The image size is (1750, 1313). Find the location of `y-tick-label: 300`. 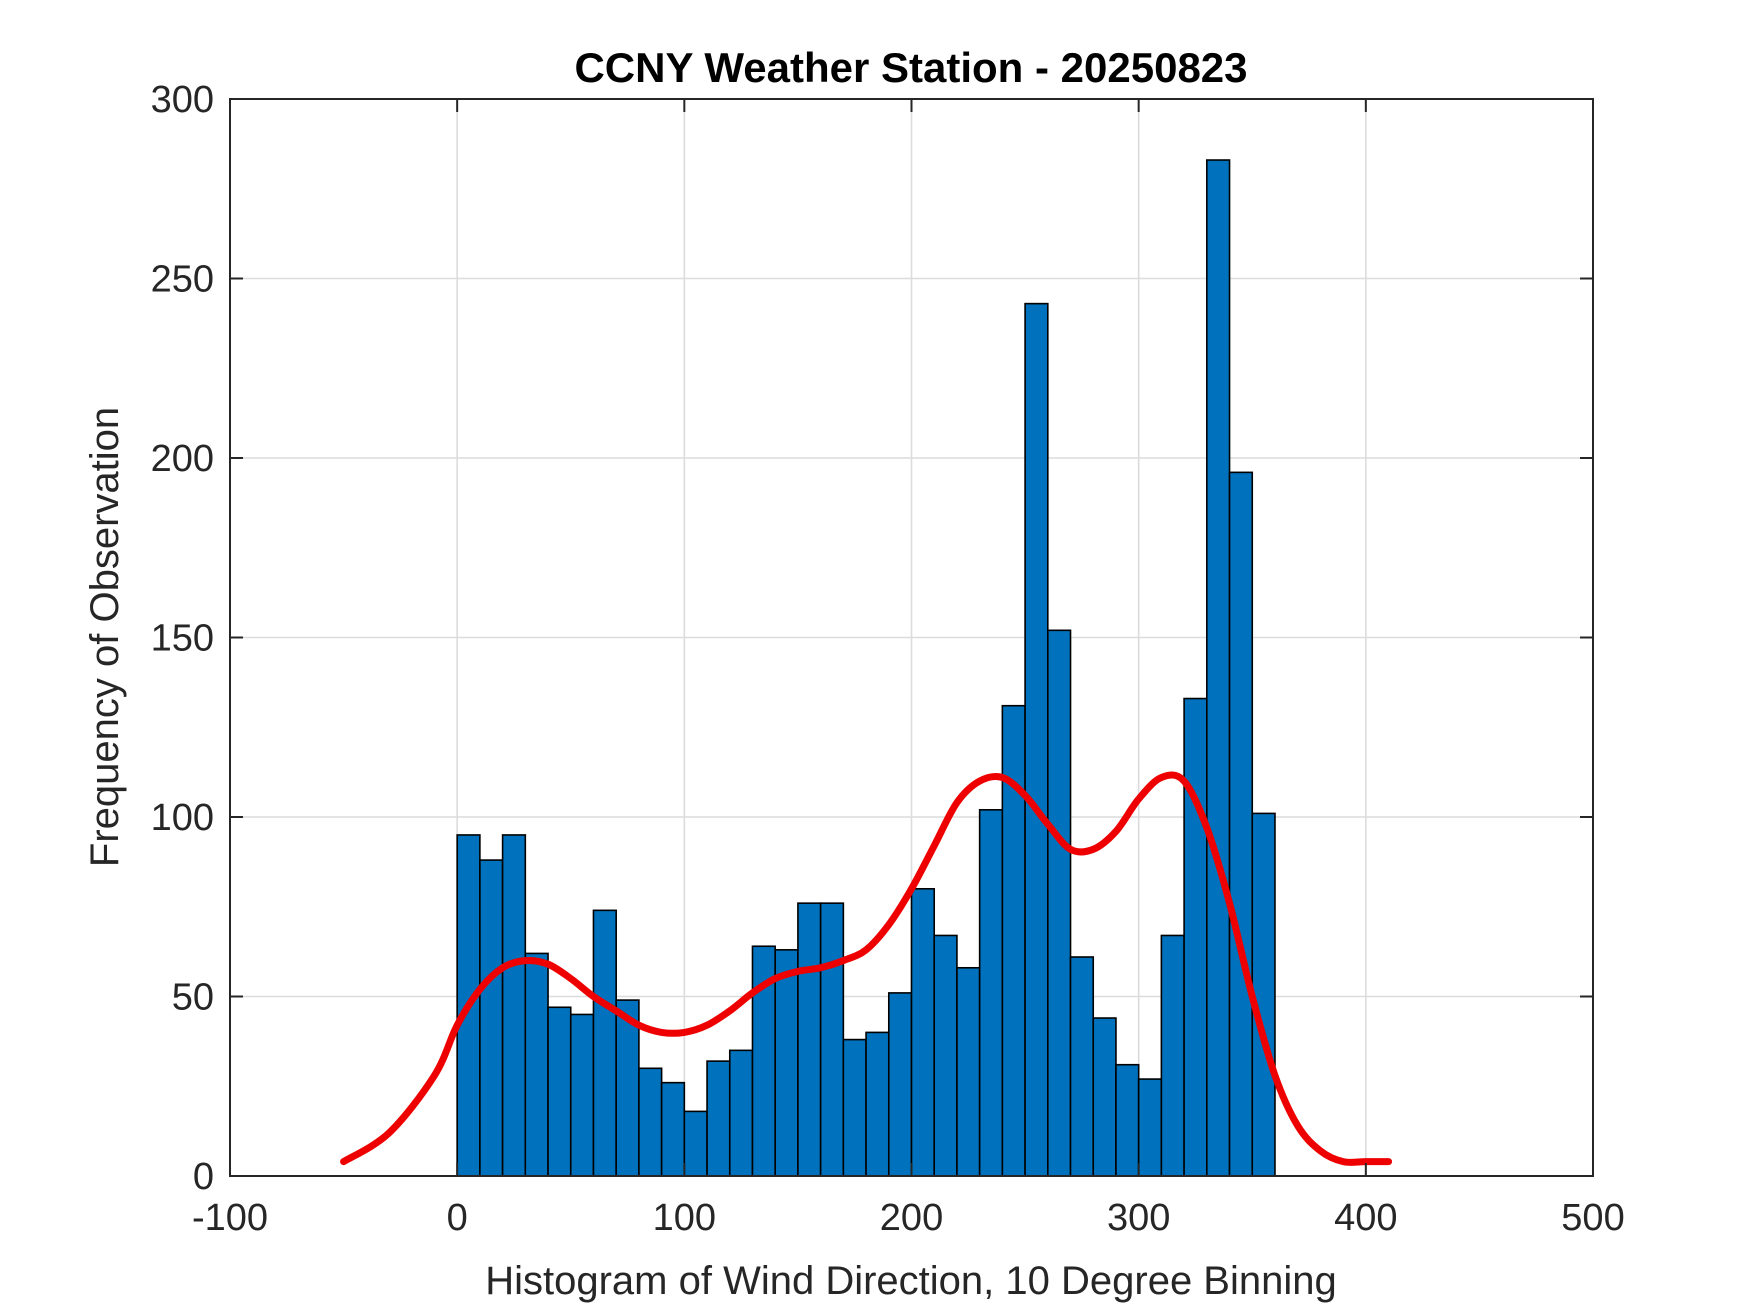

y-tick-label: 300 is located at coordinates (182, 100).